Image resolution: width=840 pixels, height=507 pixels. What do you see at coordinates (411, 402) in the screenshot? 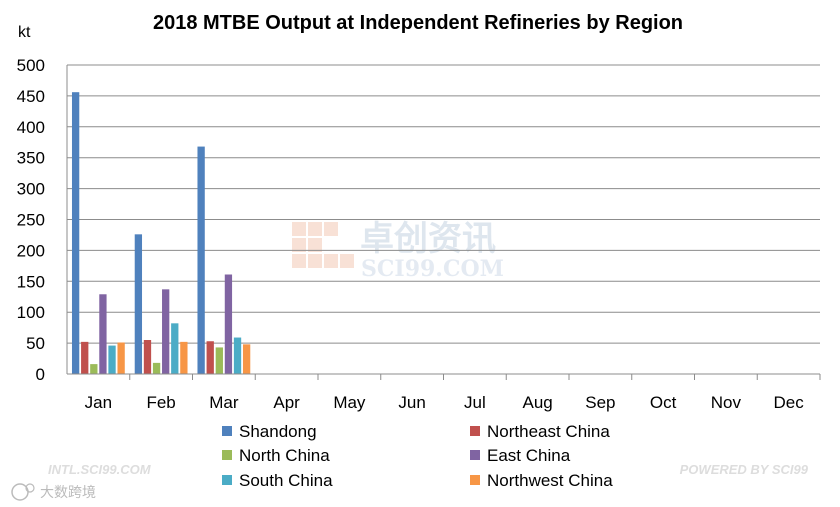
I see `x-tick-label: Jun` at bounding box center [411, 402].